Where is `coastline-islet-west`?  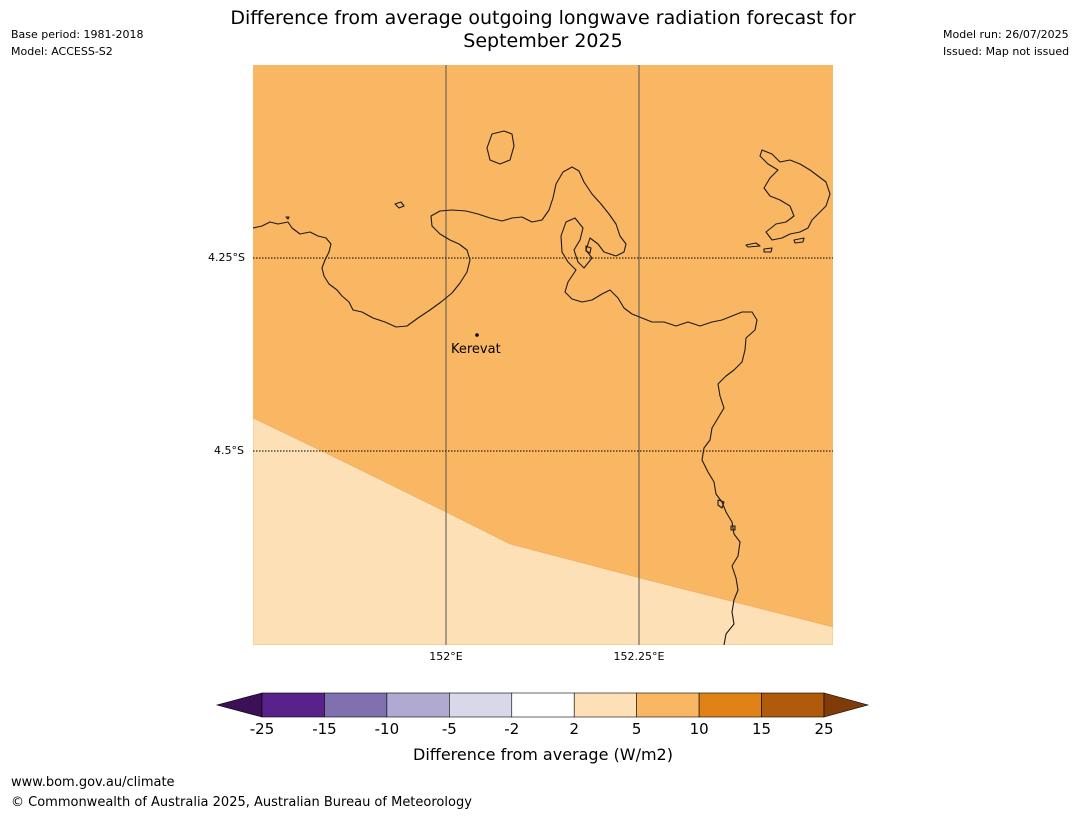
coastline-islet-west is located at coordinates (399, 205).